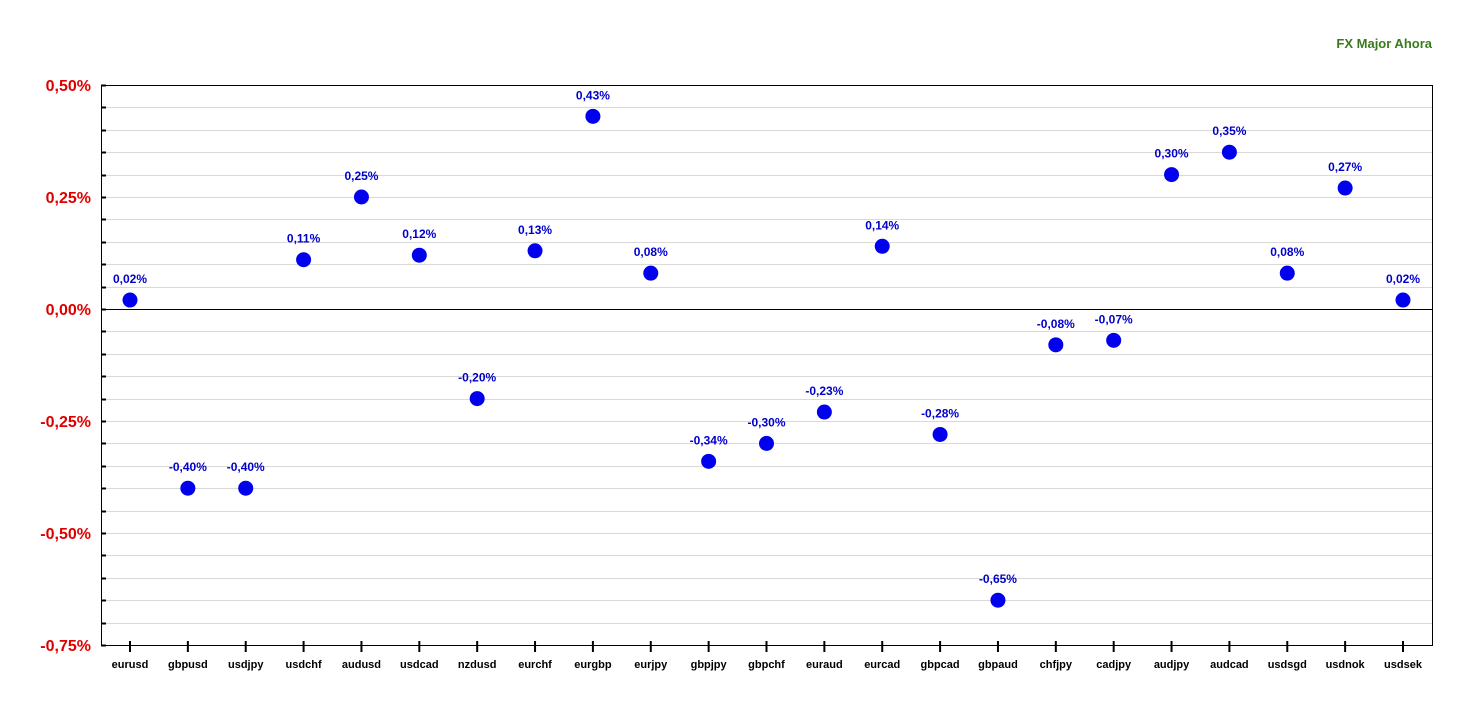 The height and width of the screenshot is (707, 1468). I want to click on data-point-audcad, so click(1229, 152).